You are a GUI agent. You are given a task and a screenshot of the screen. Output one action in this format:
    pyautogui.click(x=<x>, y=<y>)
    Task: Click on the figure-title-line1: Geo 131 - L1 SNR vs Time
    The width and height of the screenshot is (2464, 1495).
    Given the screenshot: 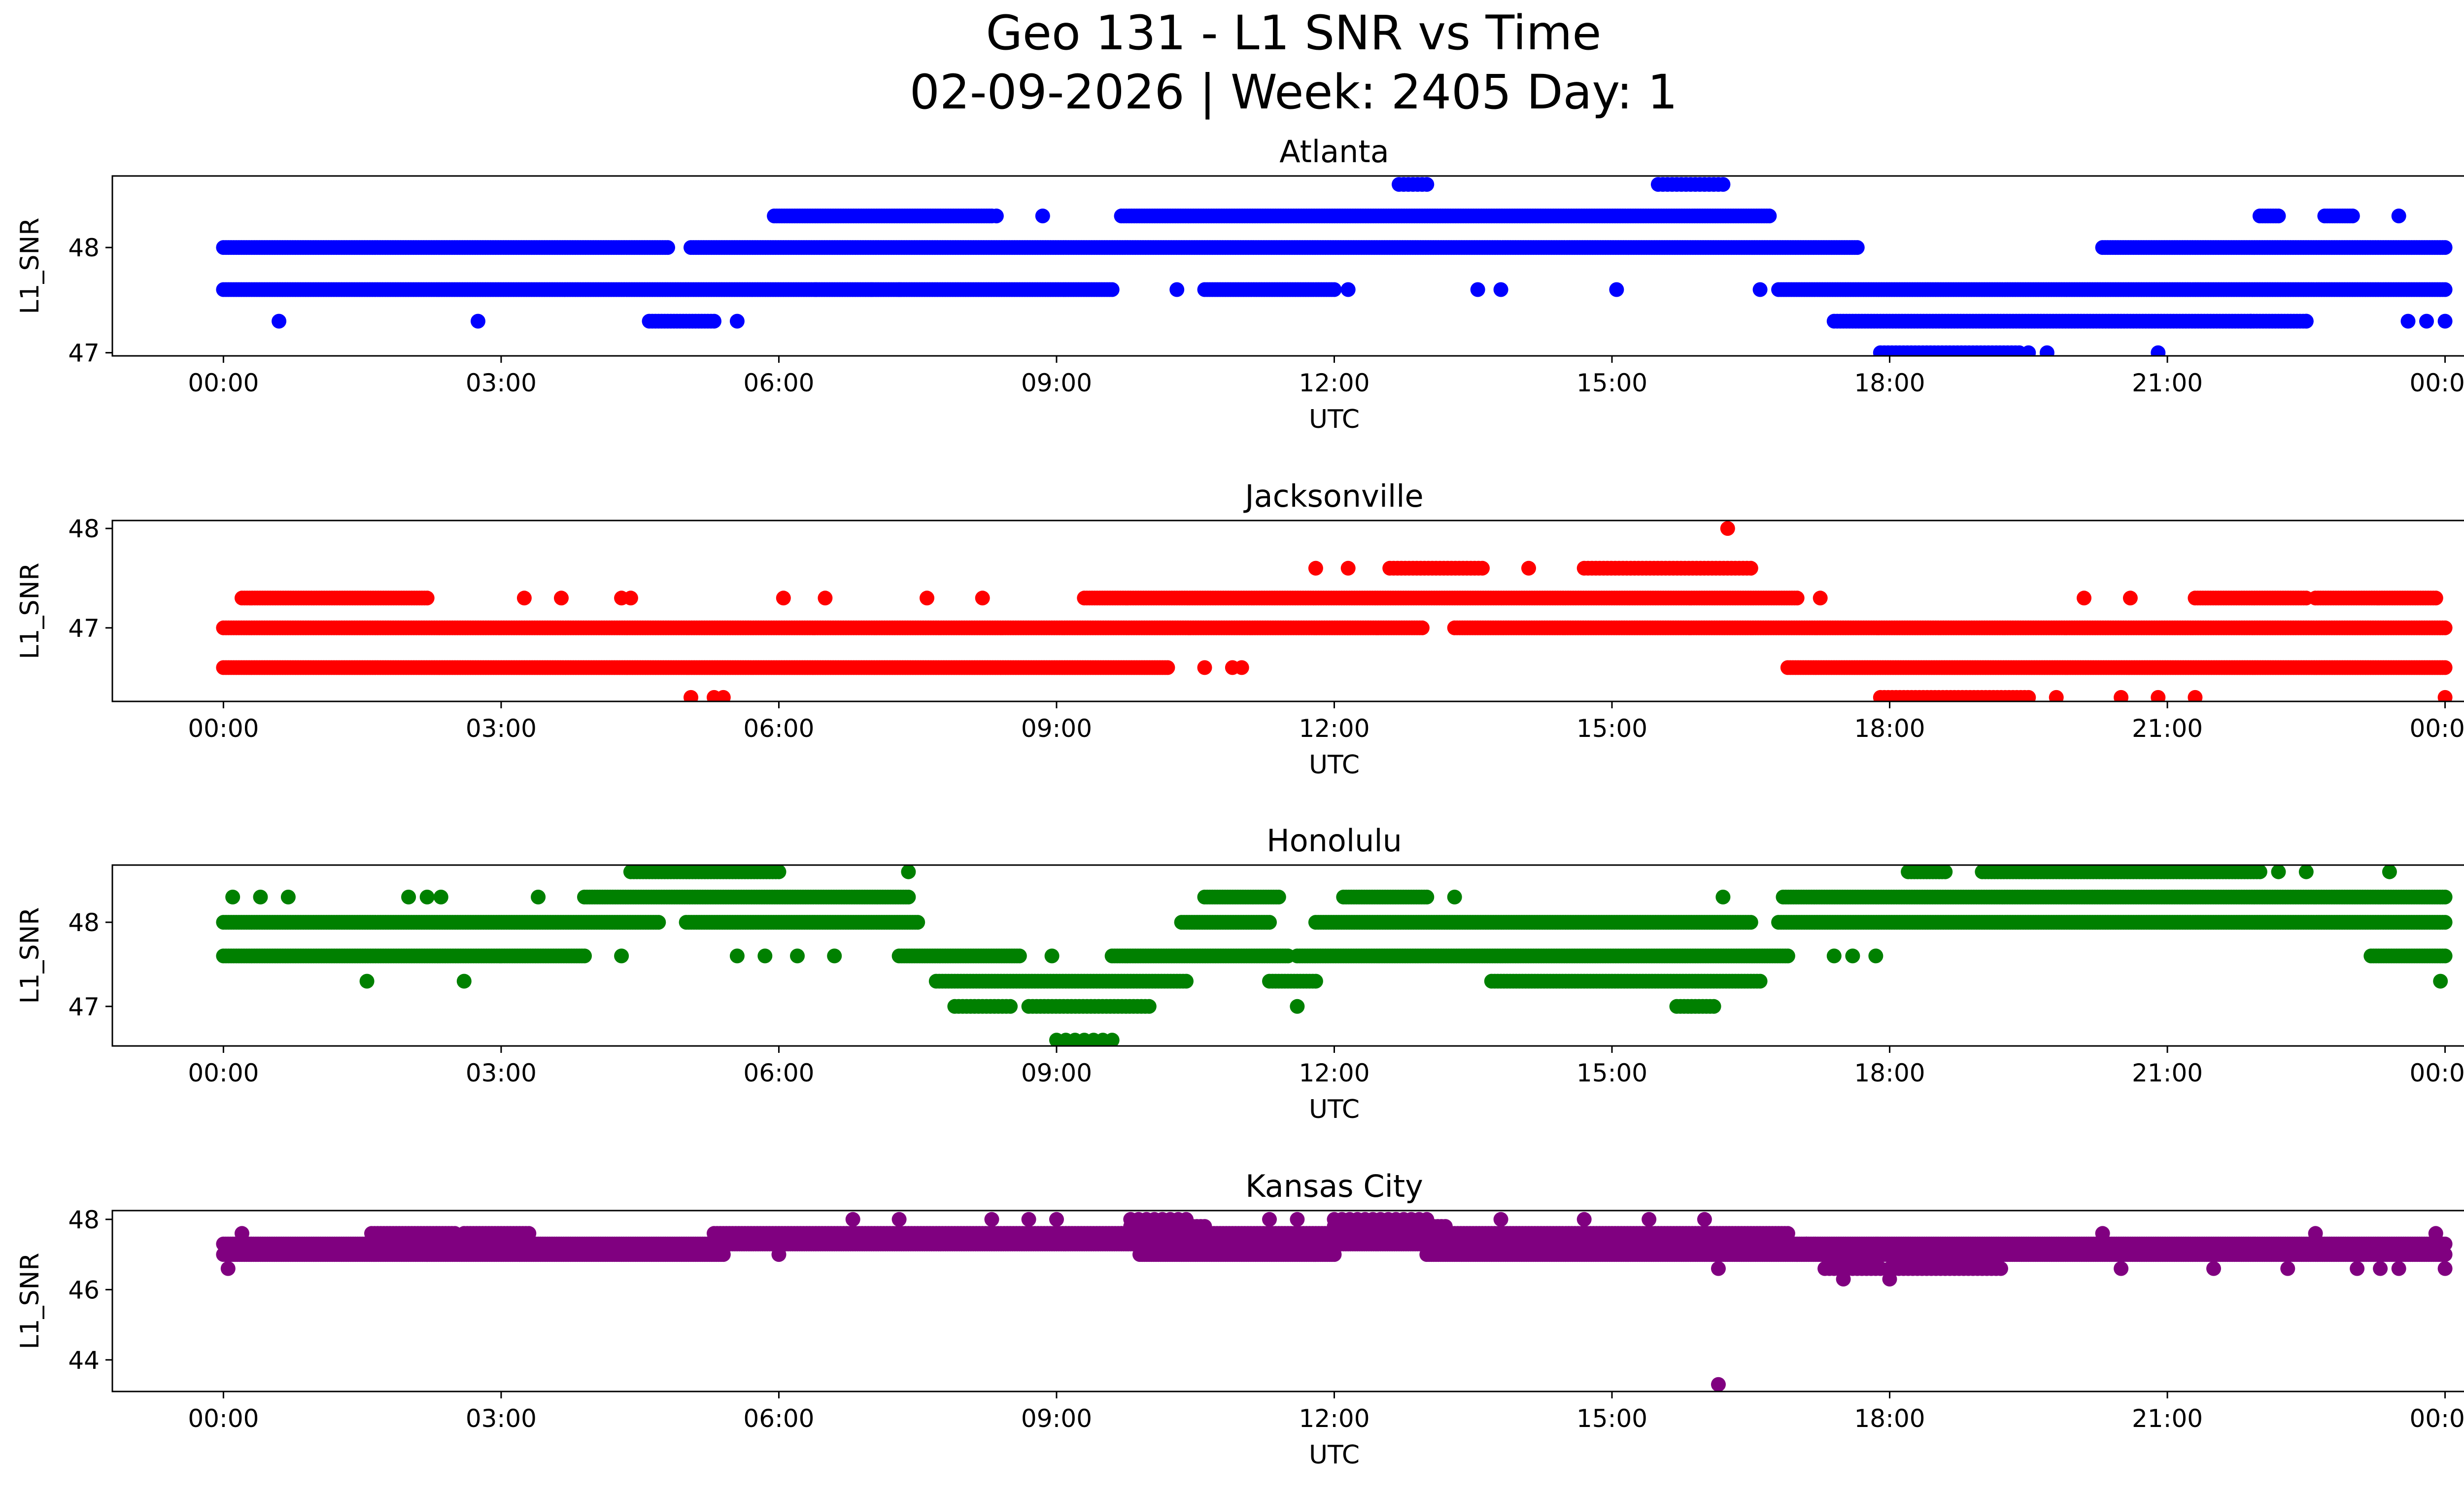 What is the action you would take?
    pyautogui.click(x=1294, y=33)
    